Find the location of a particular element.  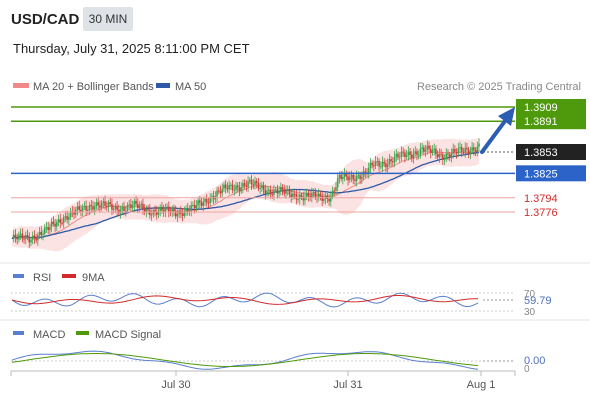

rsi-legend-swatch is located at coordinates (18, 276).